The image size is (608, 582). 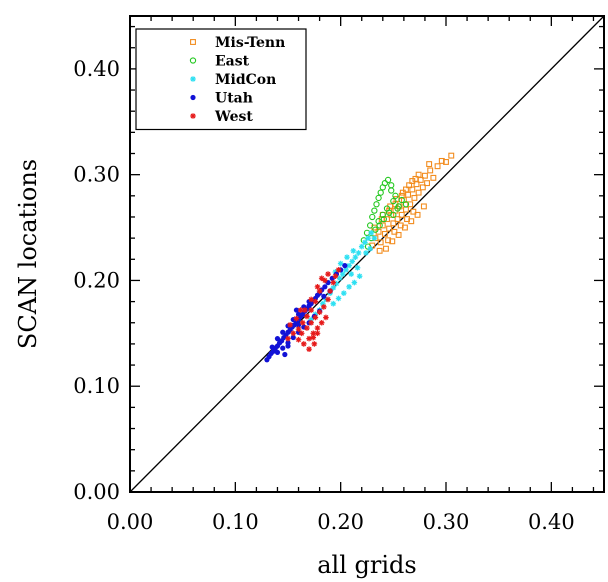 I want to click on legend-label: Utah, so click(x=234, y=99).